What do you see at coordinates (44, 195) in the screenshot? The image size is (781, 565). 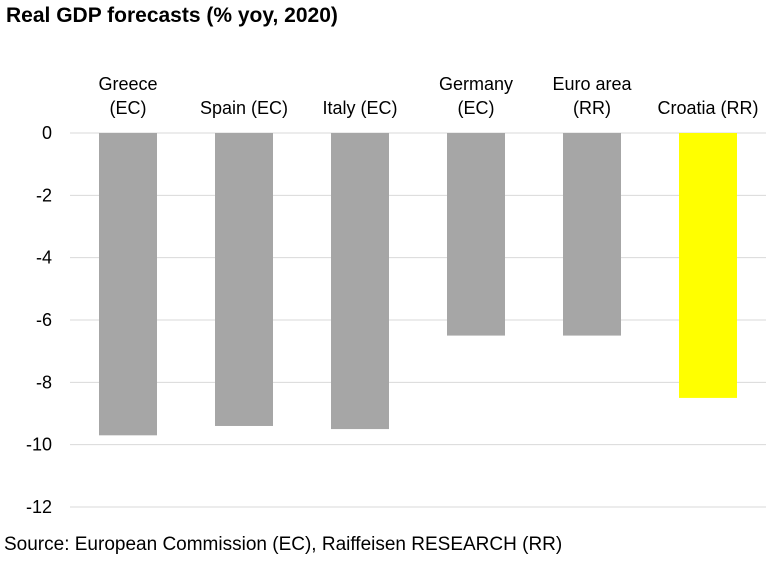 I see `y-tick-label: -2` at bounding box center [44, 195].